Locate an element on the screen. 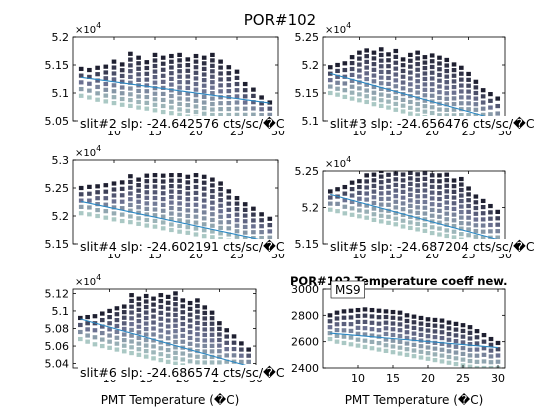  y-tick-label: 3000 is located at coordinates (305, 289).